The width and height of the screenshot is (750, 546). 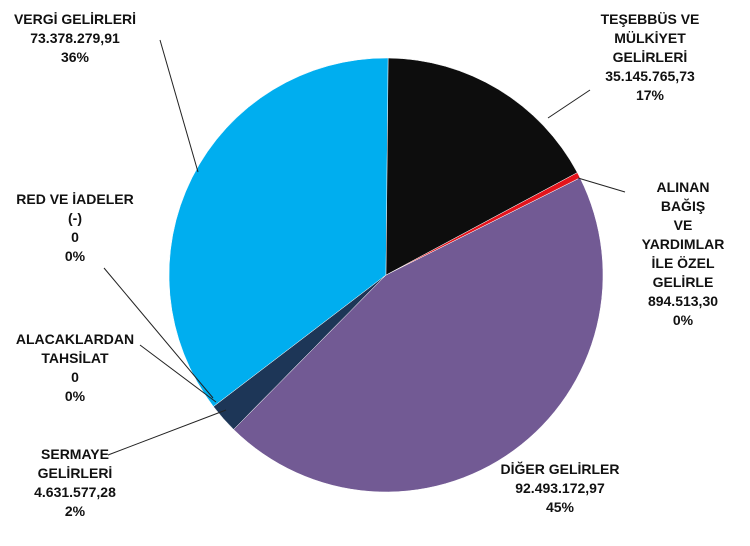 I want to click on label-value: 92.493.172,97, so click(x=560, y=488).